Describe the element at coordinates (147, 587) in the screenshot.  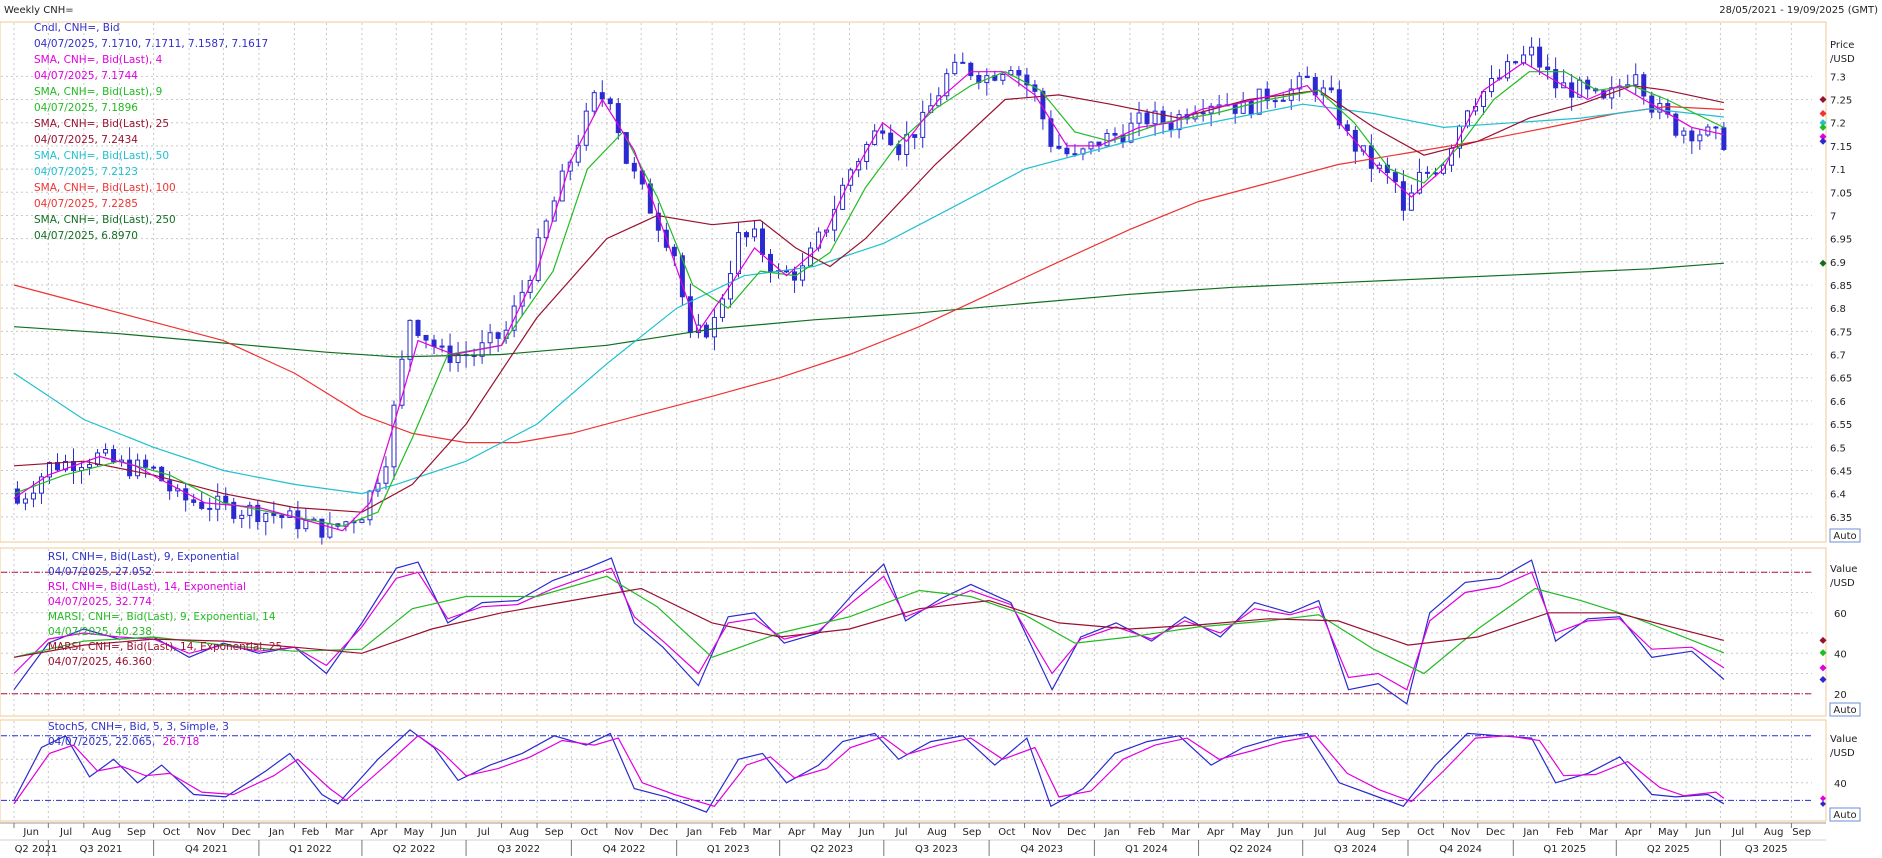
I see `legend-rsi14-label: RSI, CNH=, Bid(Last), 14, Exponential` at that location.